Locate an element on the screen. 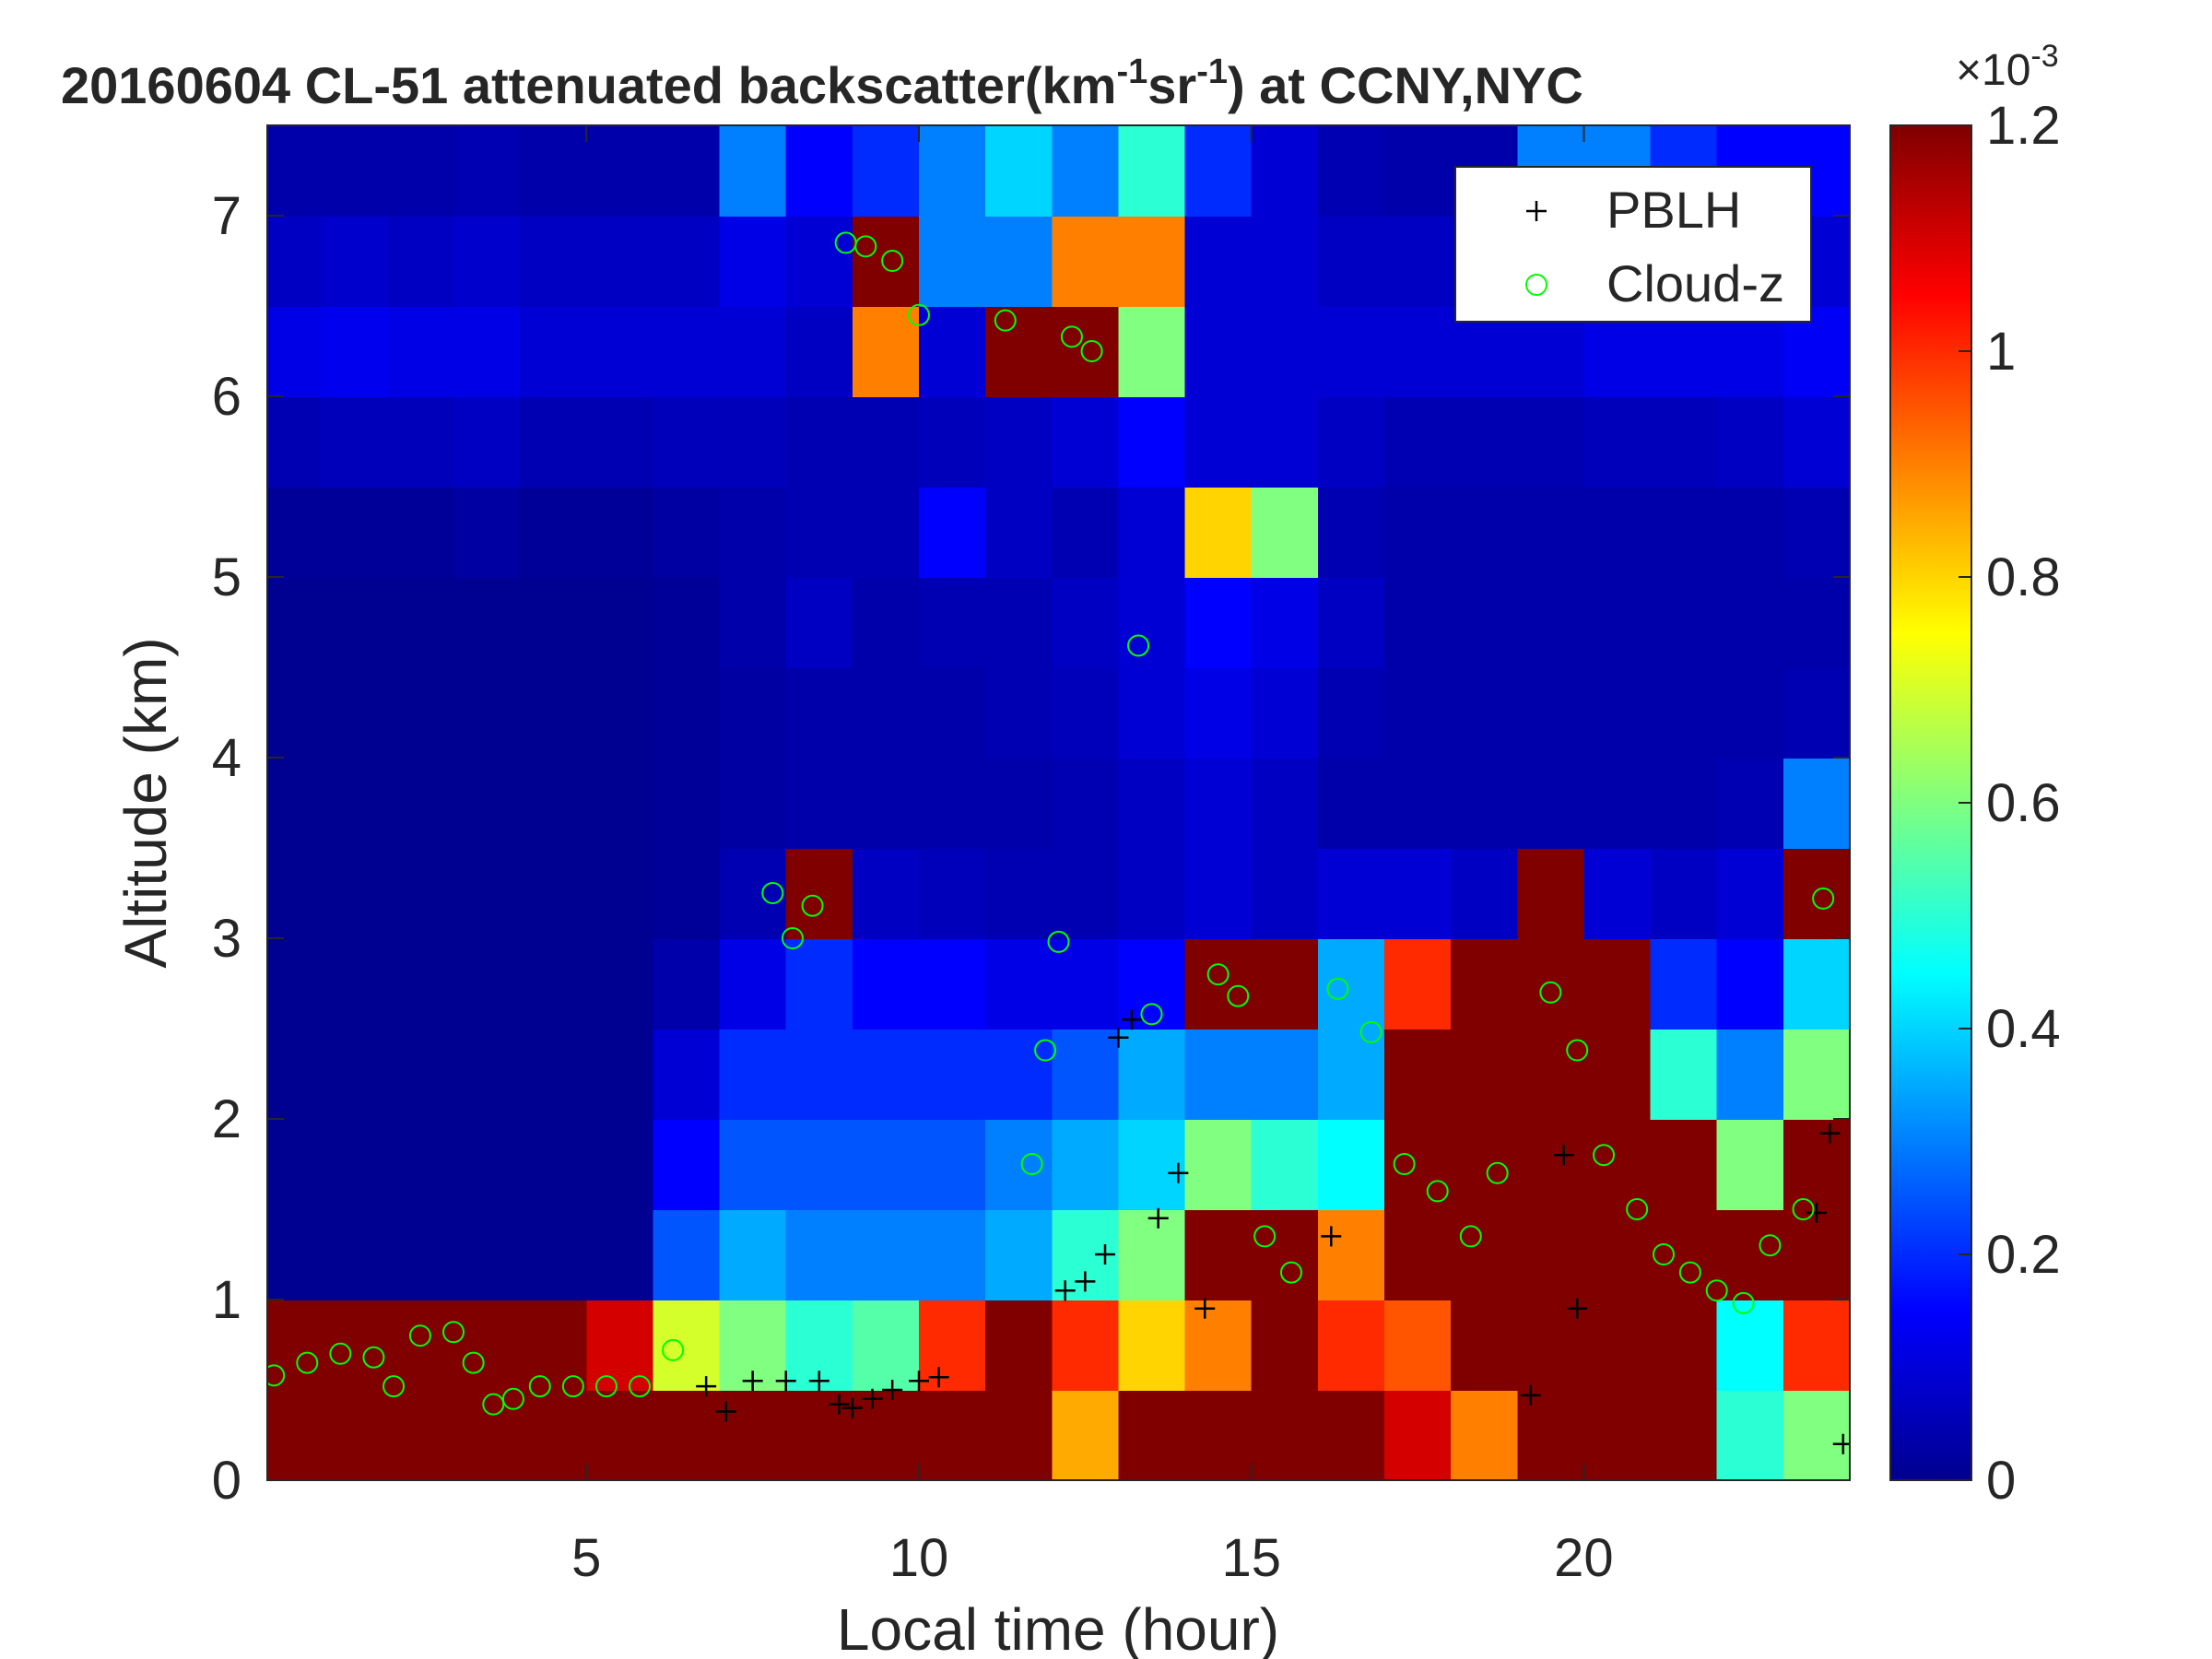  y-tick-label: 3 is located at coordinates (226, 939).